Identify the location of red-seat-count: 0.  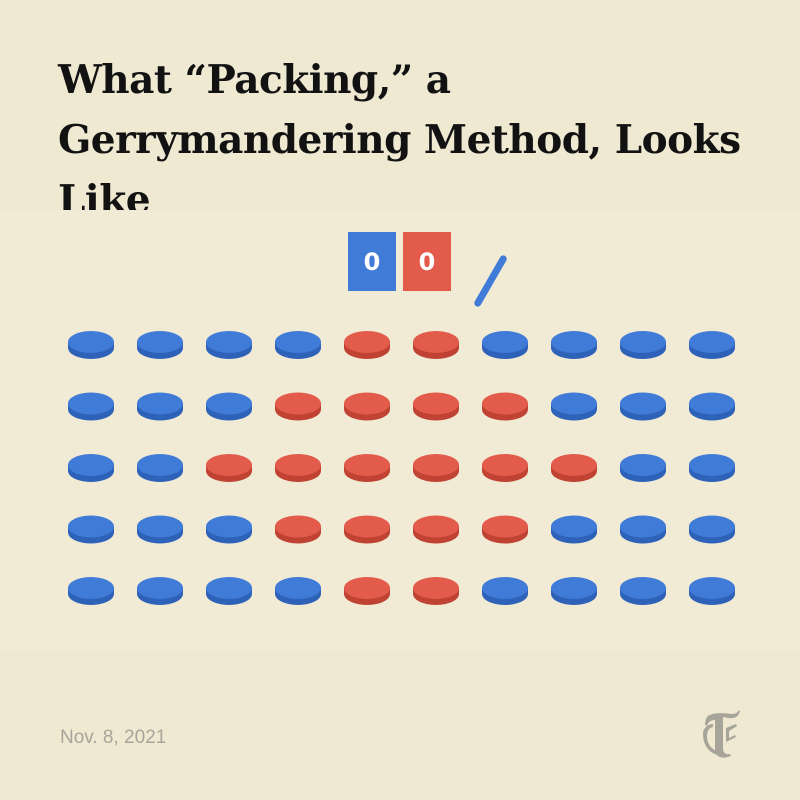
(427, 261).